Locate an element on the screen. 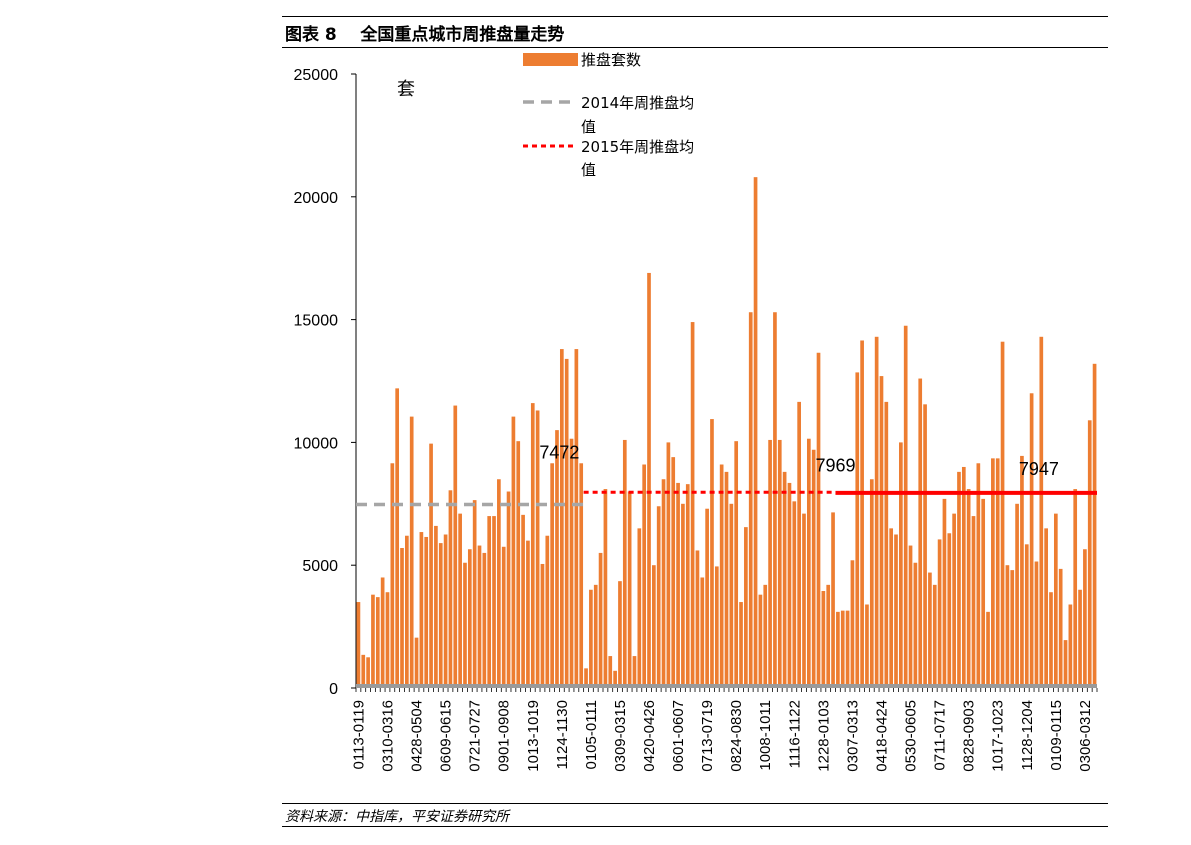  x-tick-label: 0309-0315 is located at coordinates (620, 736).